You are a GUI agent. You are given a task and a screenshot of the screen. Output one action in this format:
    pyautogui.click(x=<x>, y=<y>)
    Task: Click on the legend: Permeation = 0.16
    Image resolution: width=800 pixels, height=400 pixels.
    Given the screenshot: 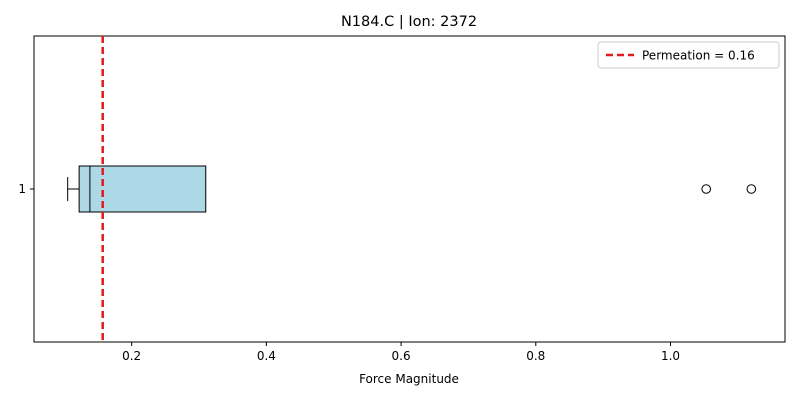 What is the action you would take?
    pyautogui.click(x=688, y=55)
    